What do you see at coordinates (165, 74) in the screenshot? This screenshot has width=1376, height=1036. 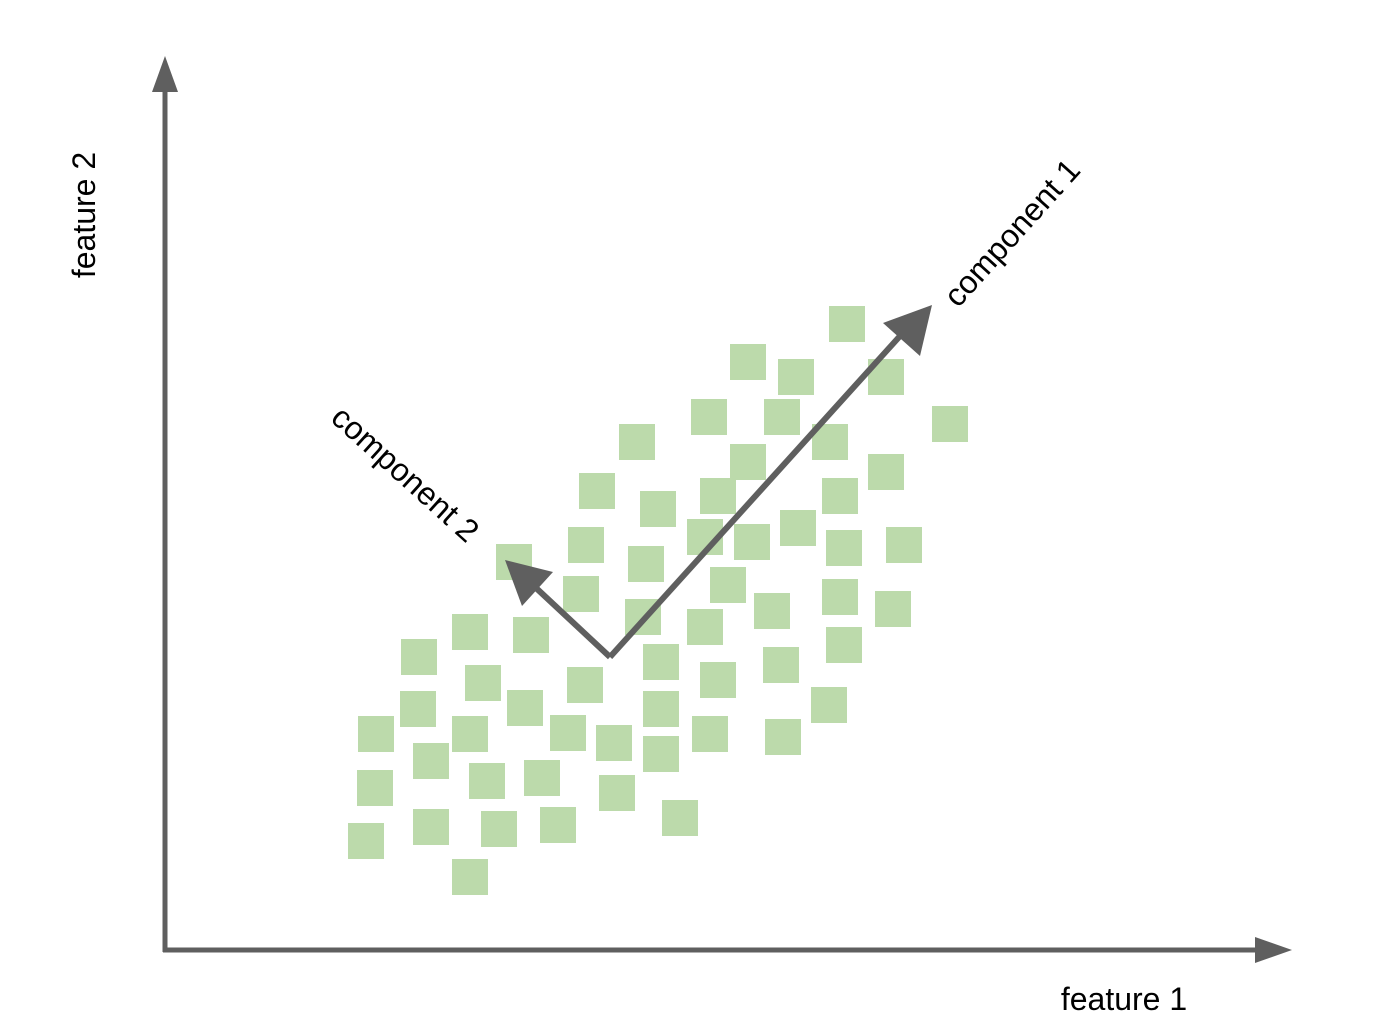 I see `y-axis-arrowhead` at bounding box center [165, 74].